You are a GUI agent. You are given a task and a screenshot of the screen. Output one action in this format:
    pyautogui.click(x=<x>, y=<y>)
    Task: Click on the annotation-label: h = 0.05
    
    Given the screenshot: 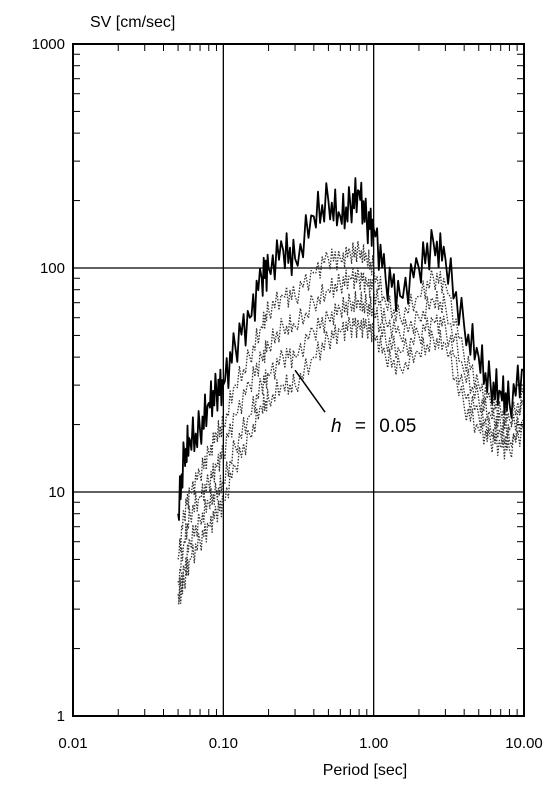 What is the action you would take?
    pyautogui.click(x=373, y=426)
    